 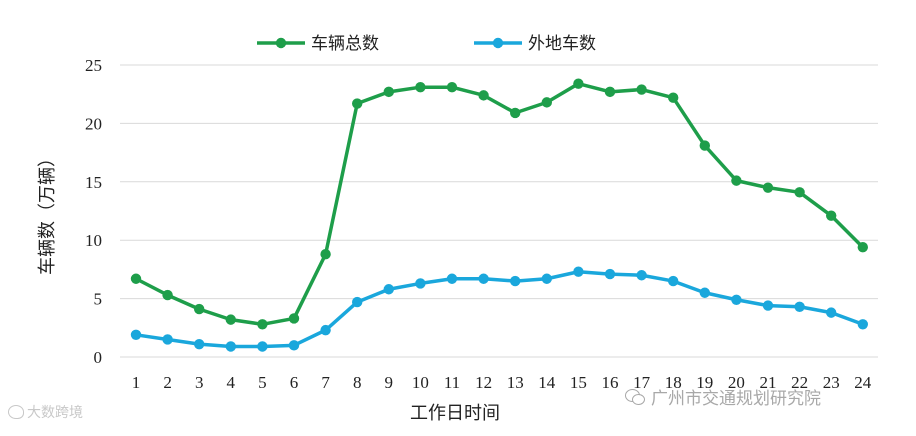 What do you see at coordinates (389, 382) in the screenshot?
I see `x-tick-label: 9` at bounding box center [389, 382].